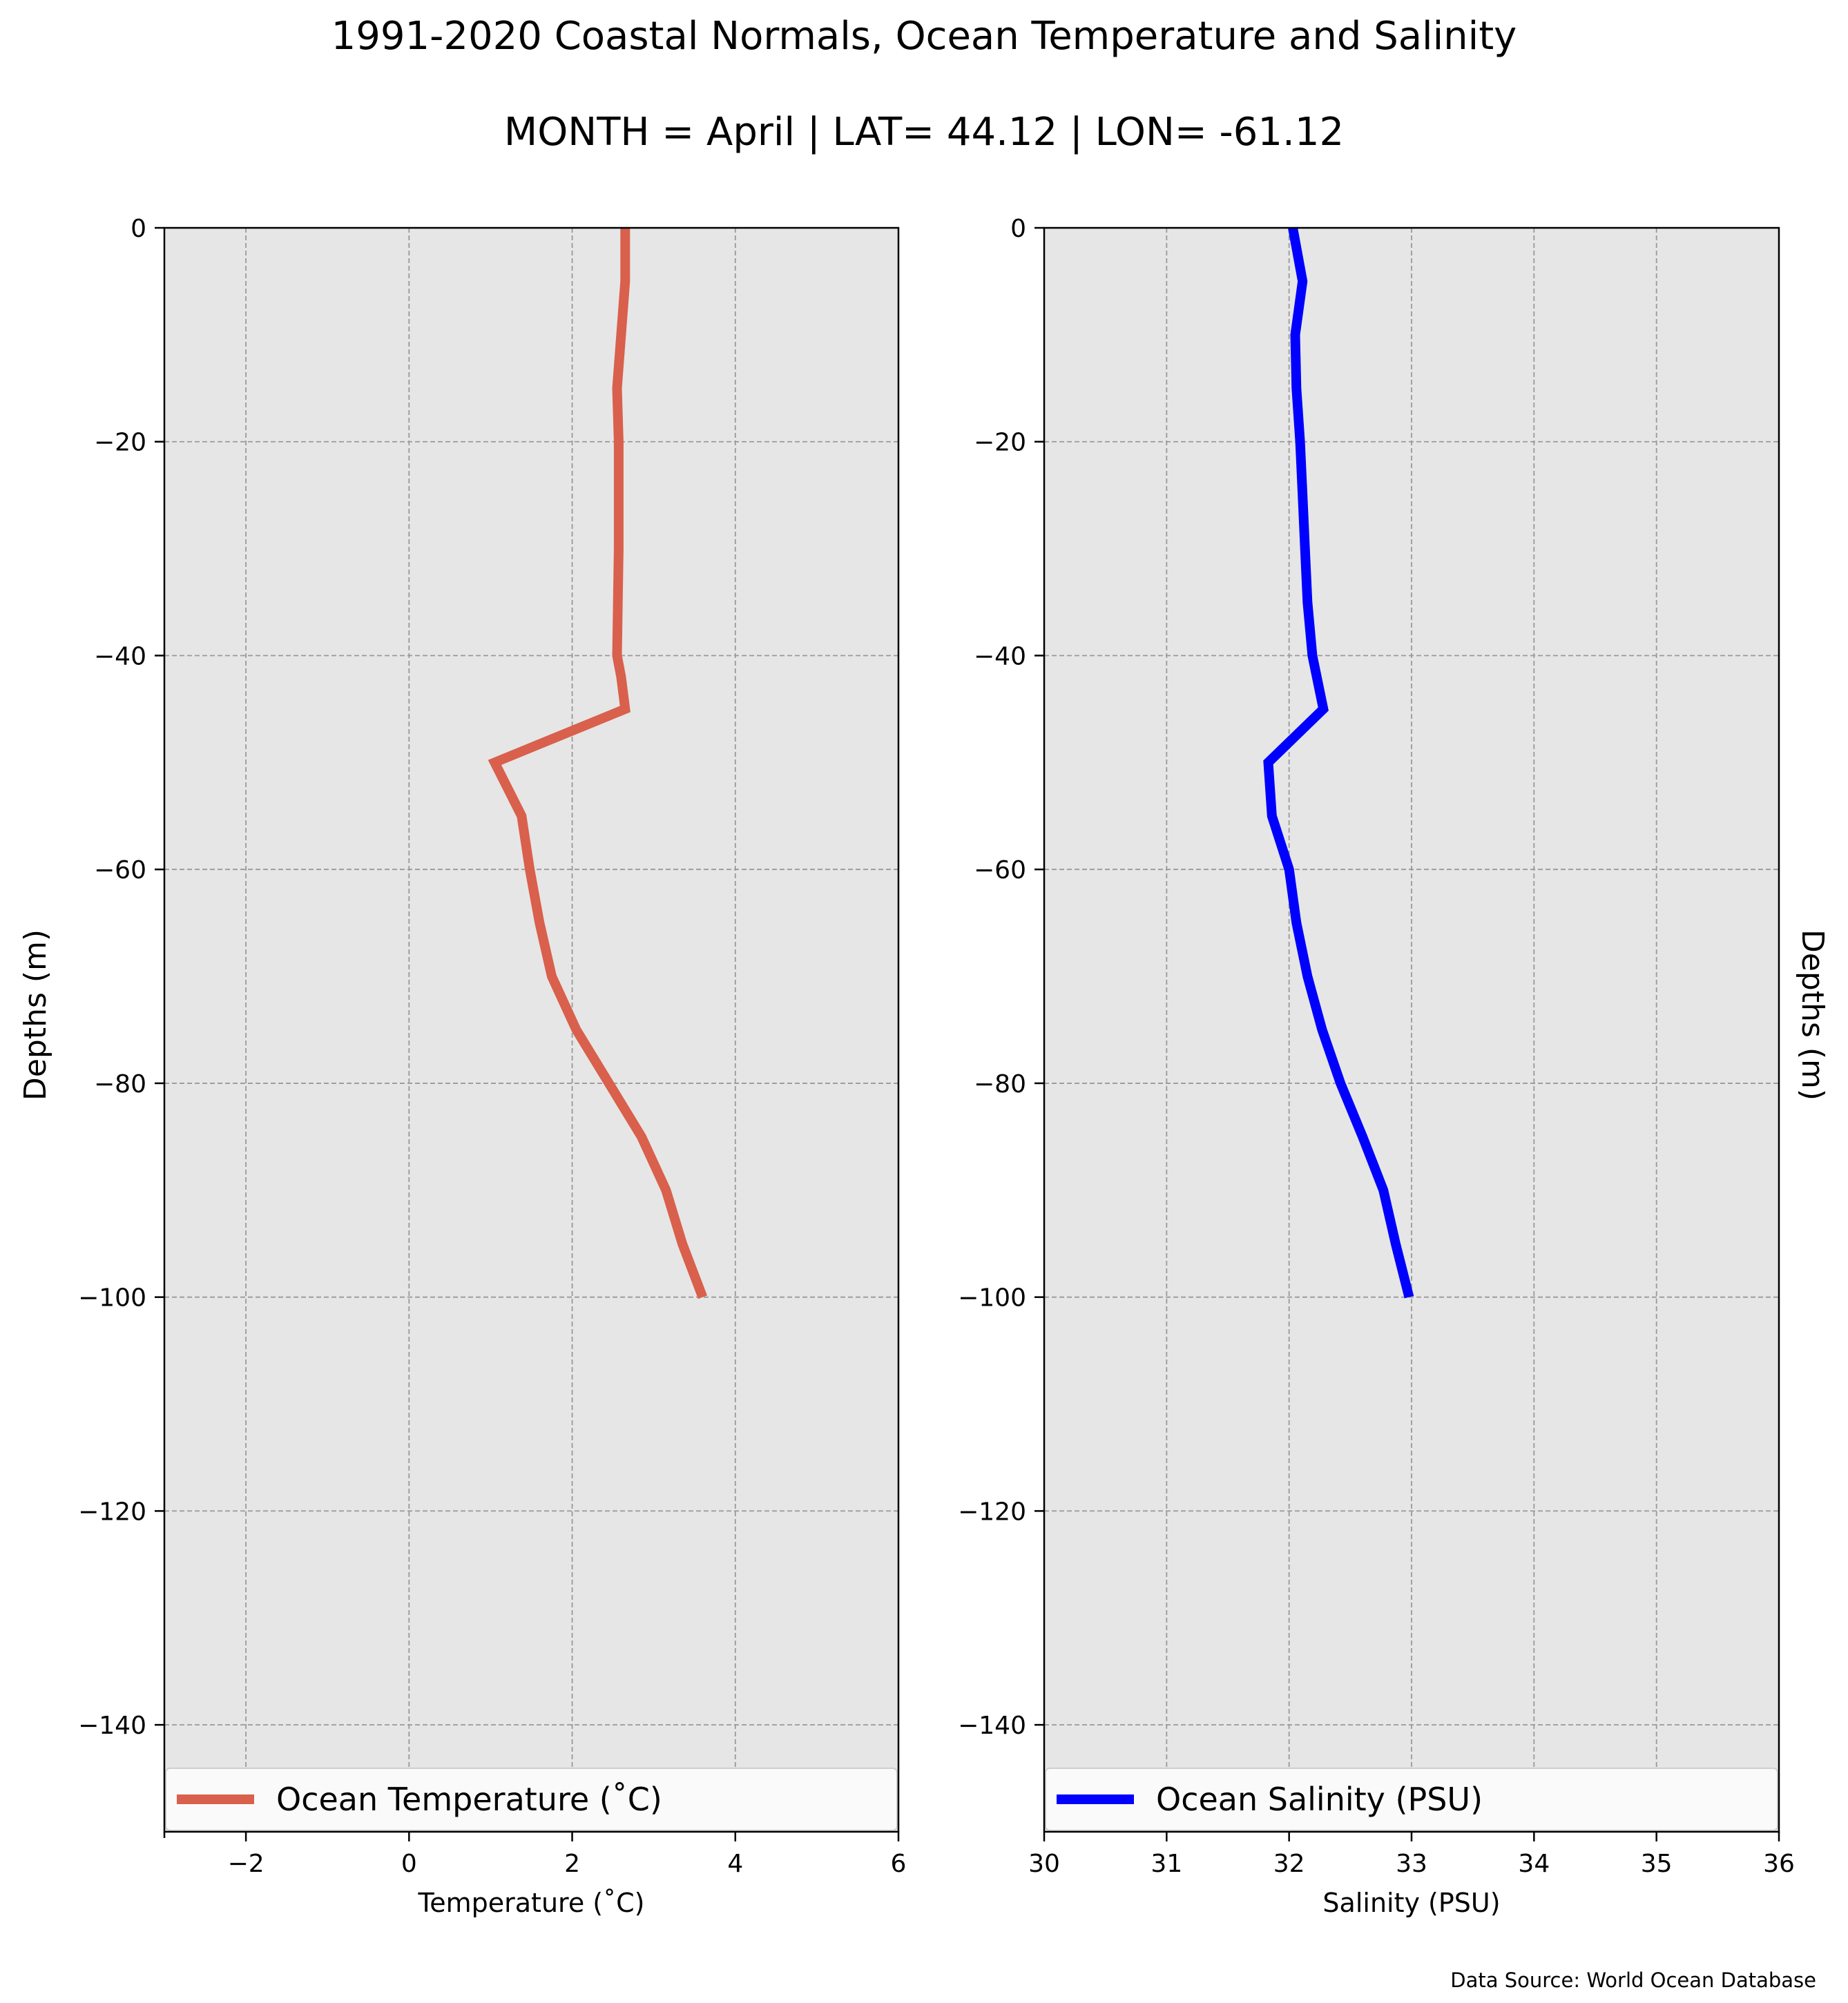 The width and height of the screenshot is (1848, 2003). What do you see at coordinates (1338, 762) in the screenshot?
I see `salinity-series-line` at bounding box center [1338, 762].